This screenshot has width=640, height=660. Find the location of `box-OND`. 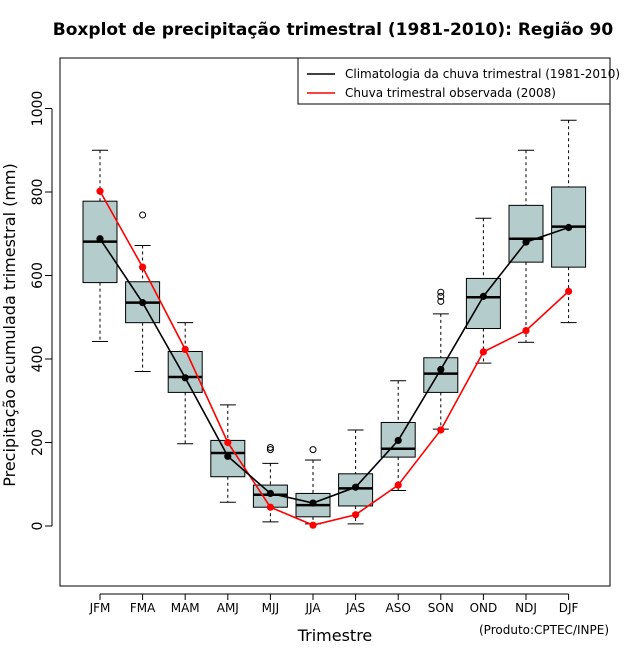

box-OND is located at coordinates (483, 290).